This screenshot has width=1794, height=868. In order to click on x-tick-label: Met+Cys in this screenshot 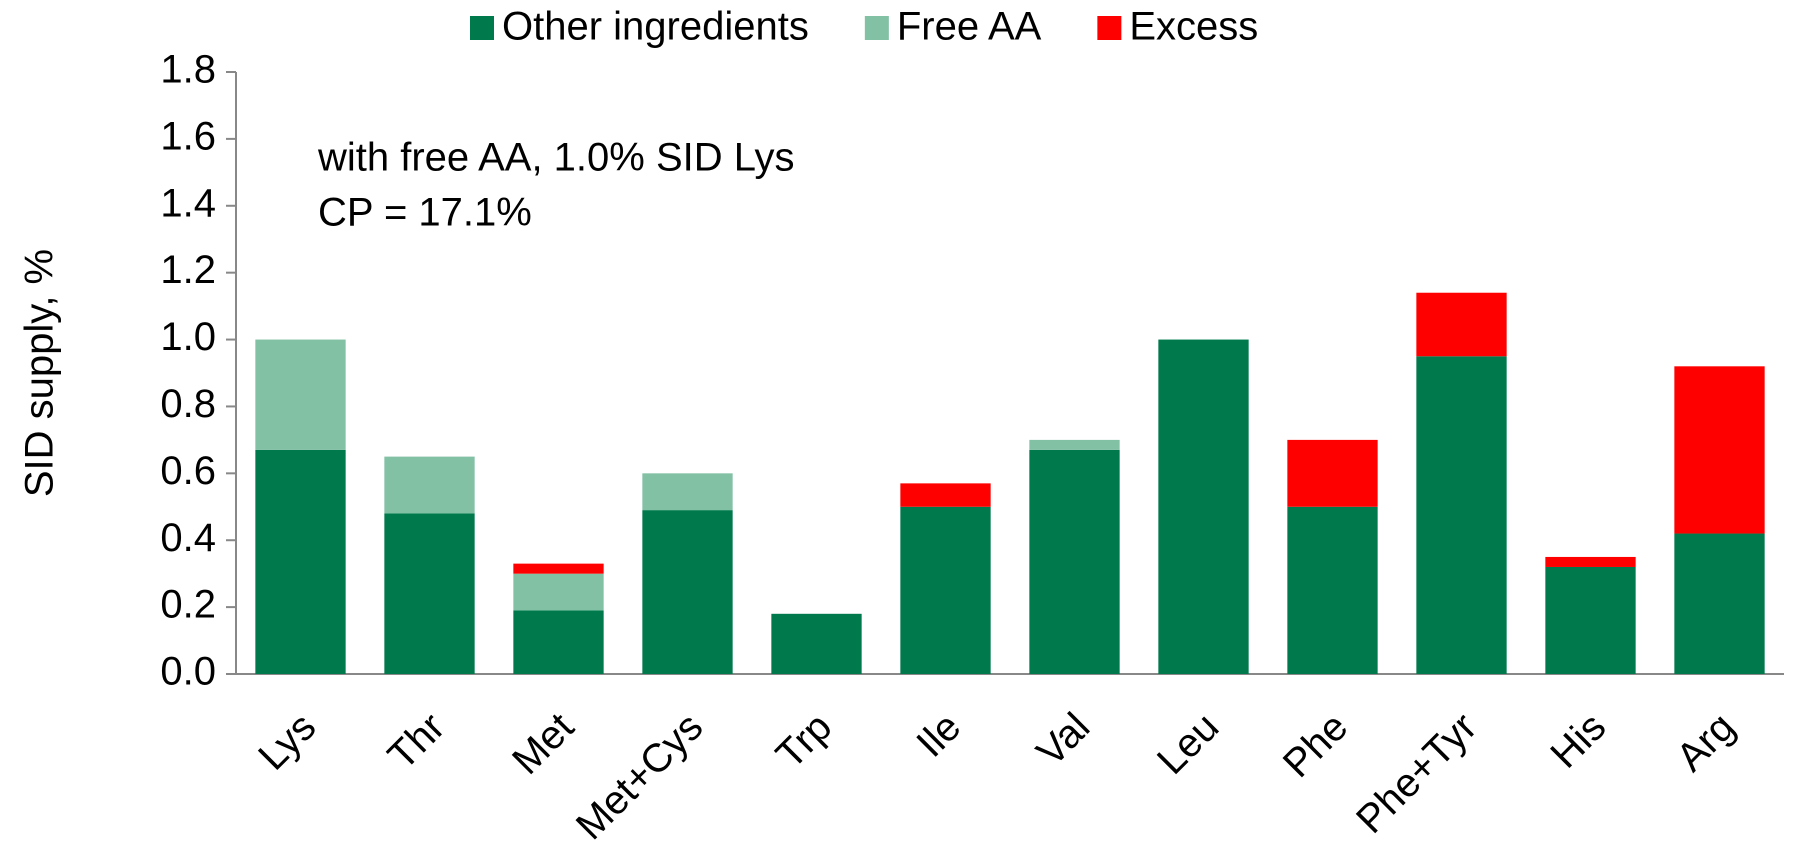, I will do `click(639, 776)`.